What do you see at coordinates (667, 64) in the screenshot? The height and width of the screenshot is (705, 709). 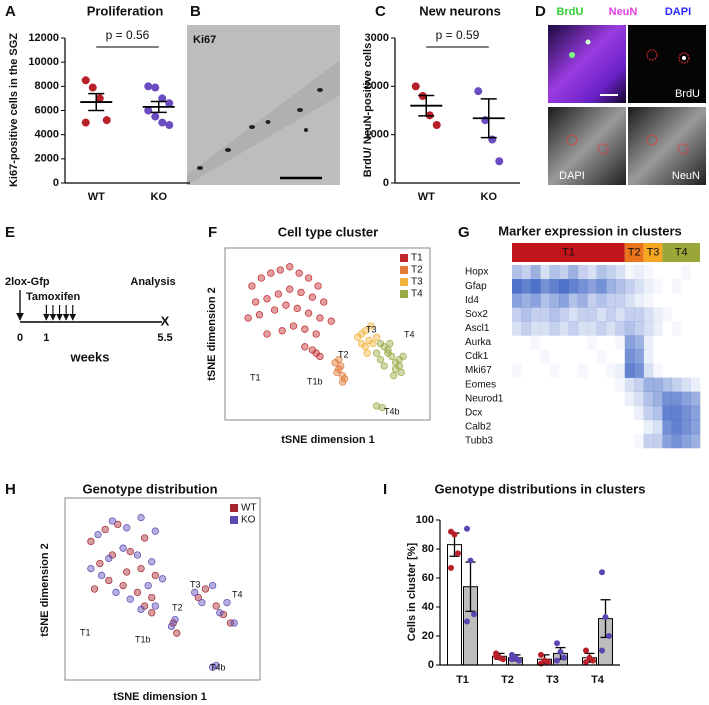 I see `tile-brdu` at bounding box center [667, 64].